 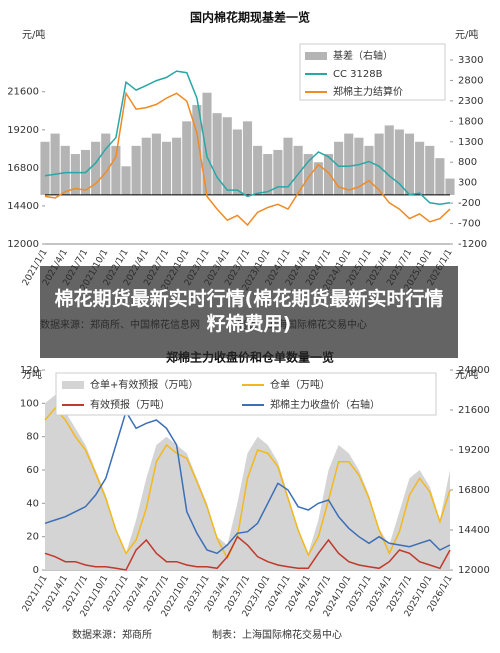 I want to click on y2-tick-label: -200, so click(x=469, y=203).